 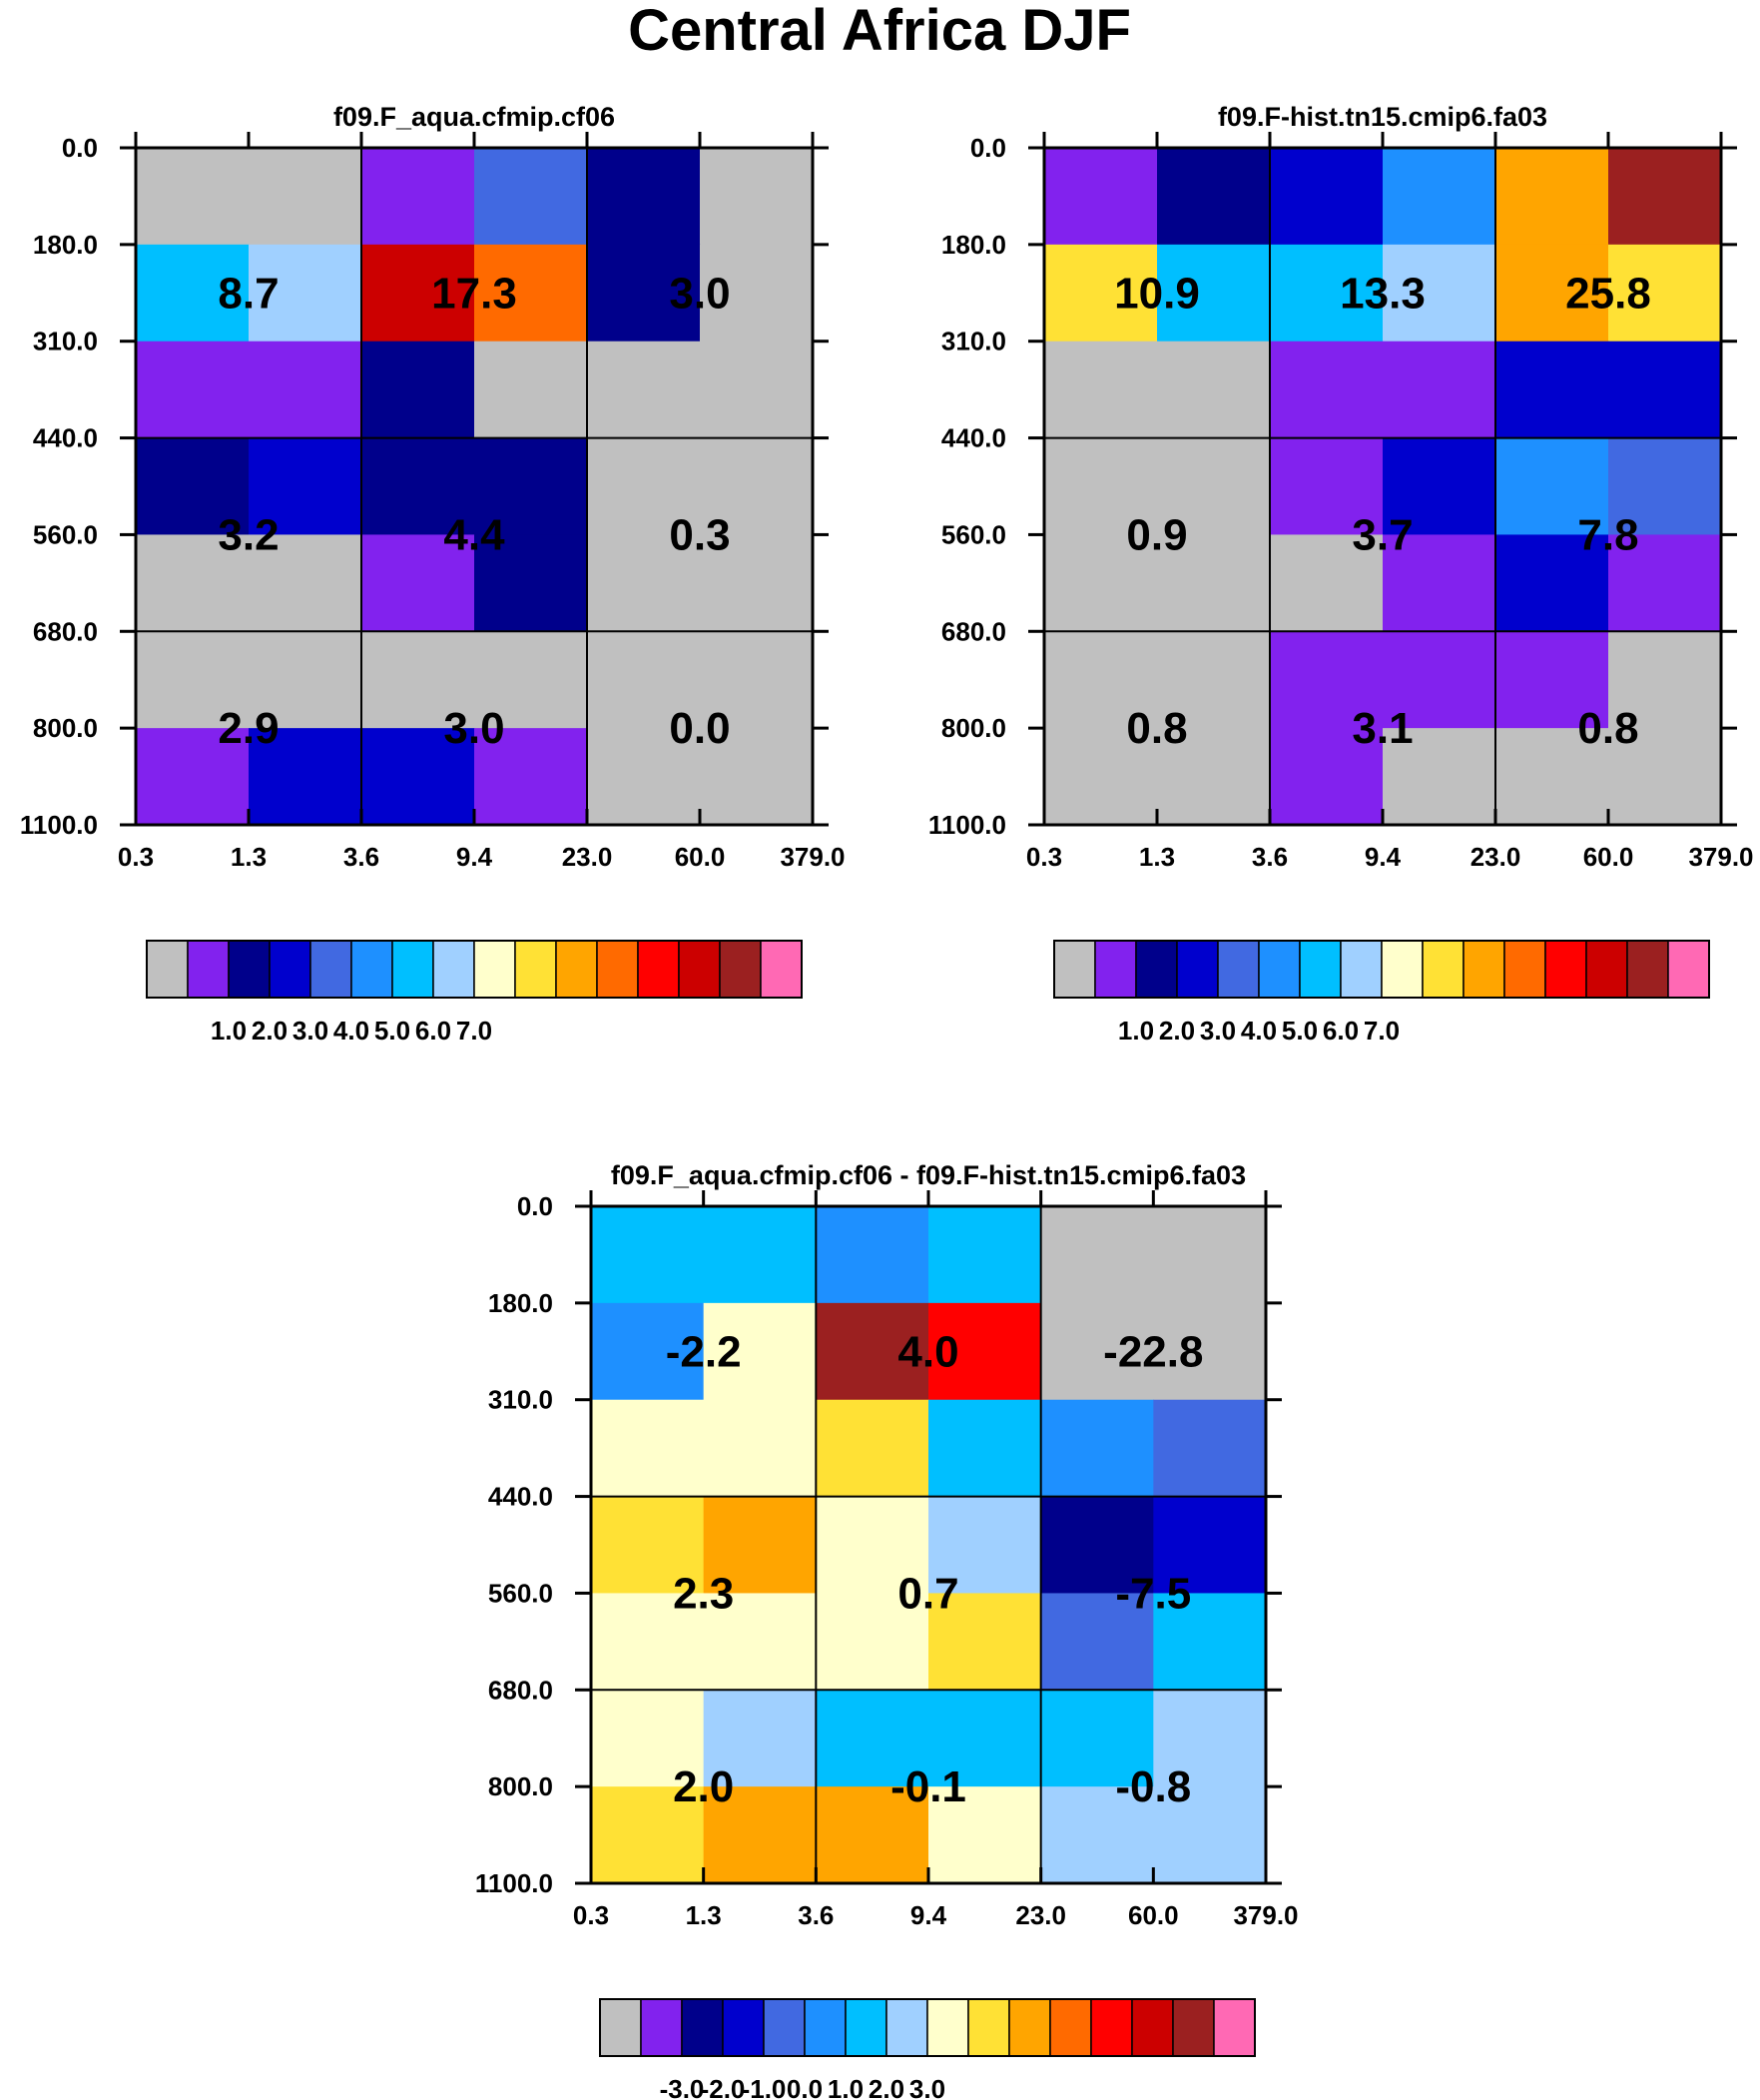 I want to click on box-value: 25.8, so click(x=1608, y=293).